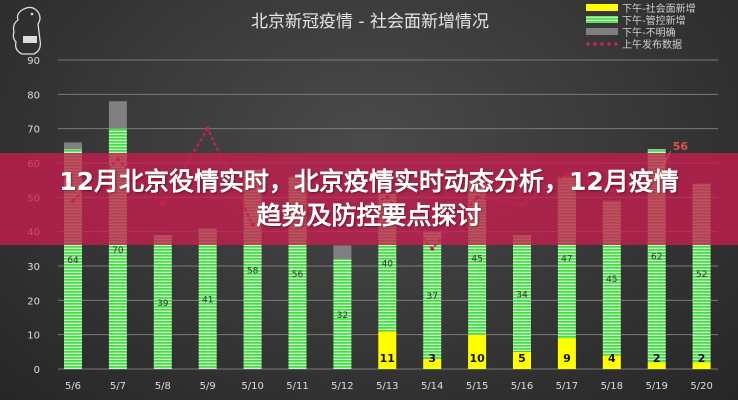  Describe the element at coordinates (33, 267) in the screenshot. I see `y-tick-label: 30` at that location.